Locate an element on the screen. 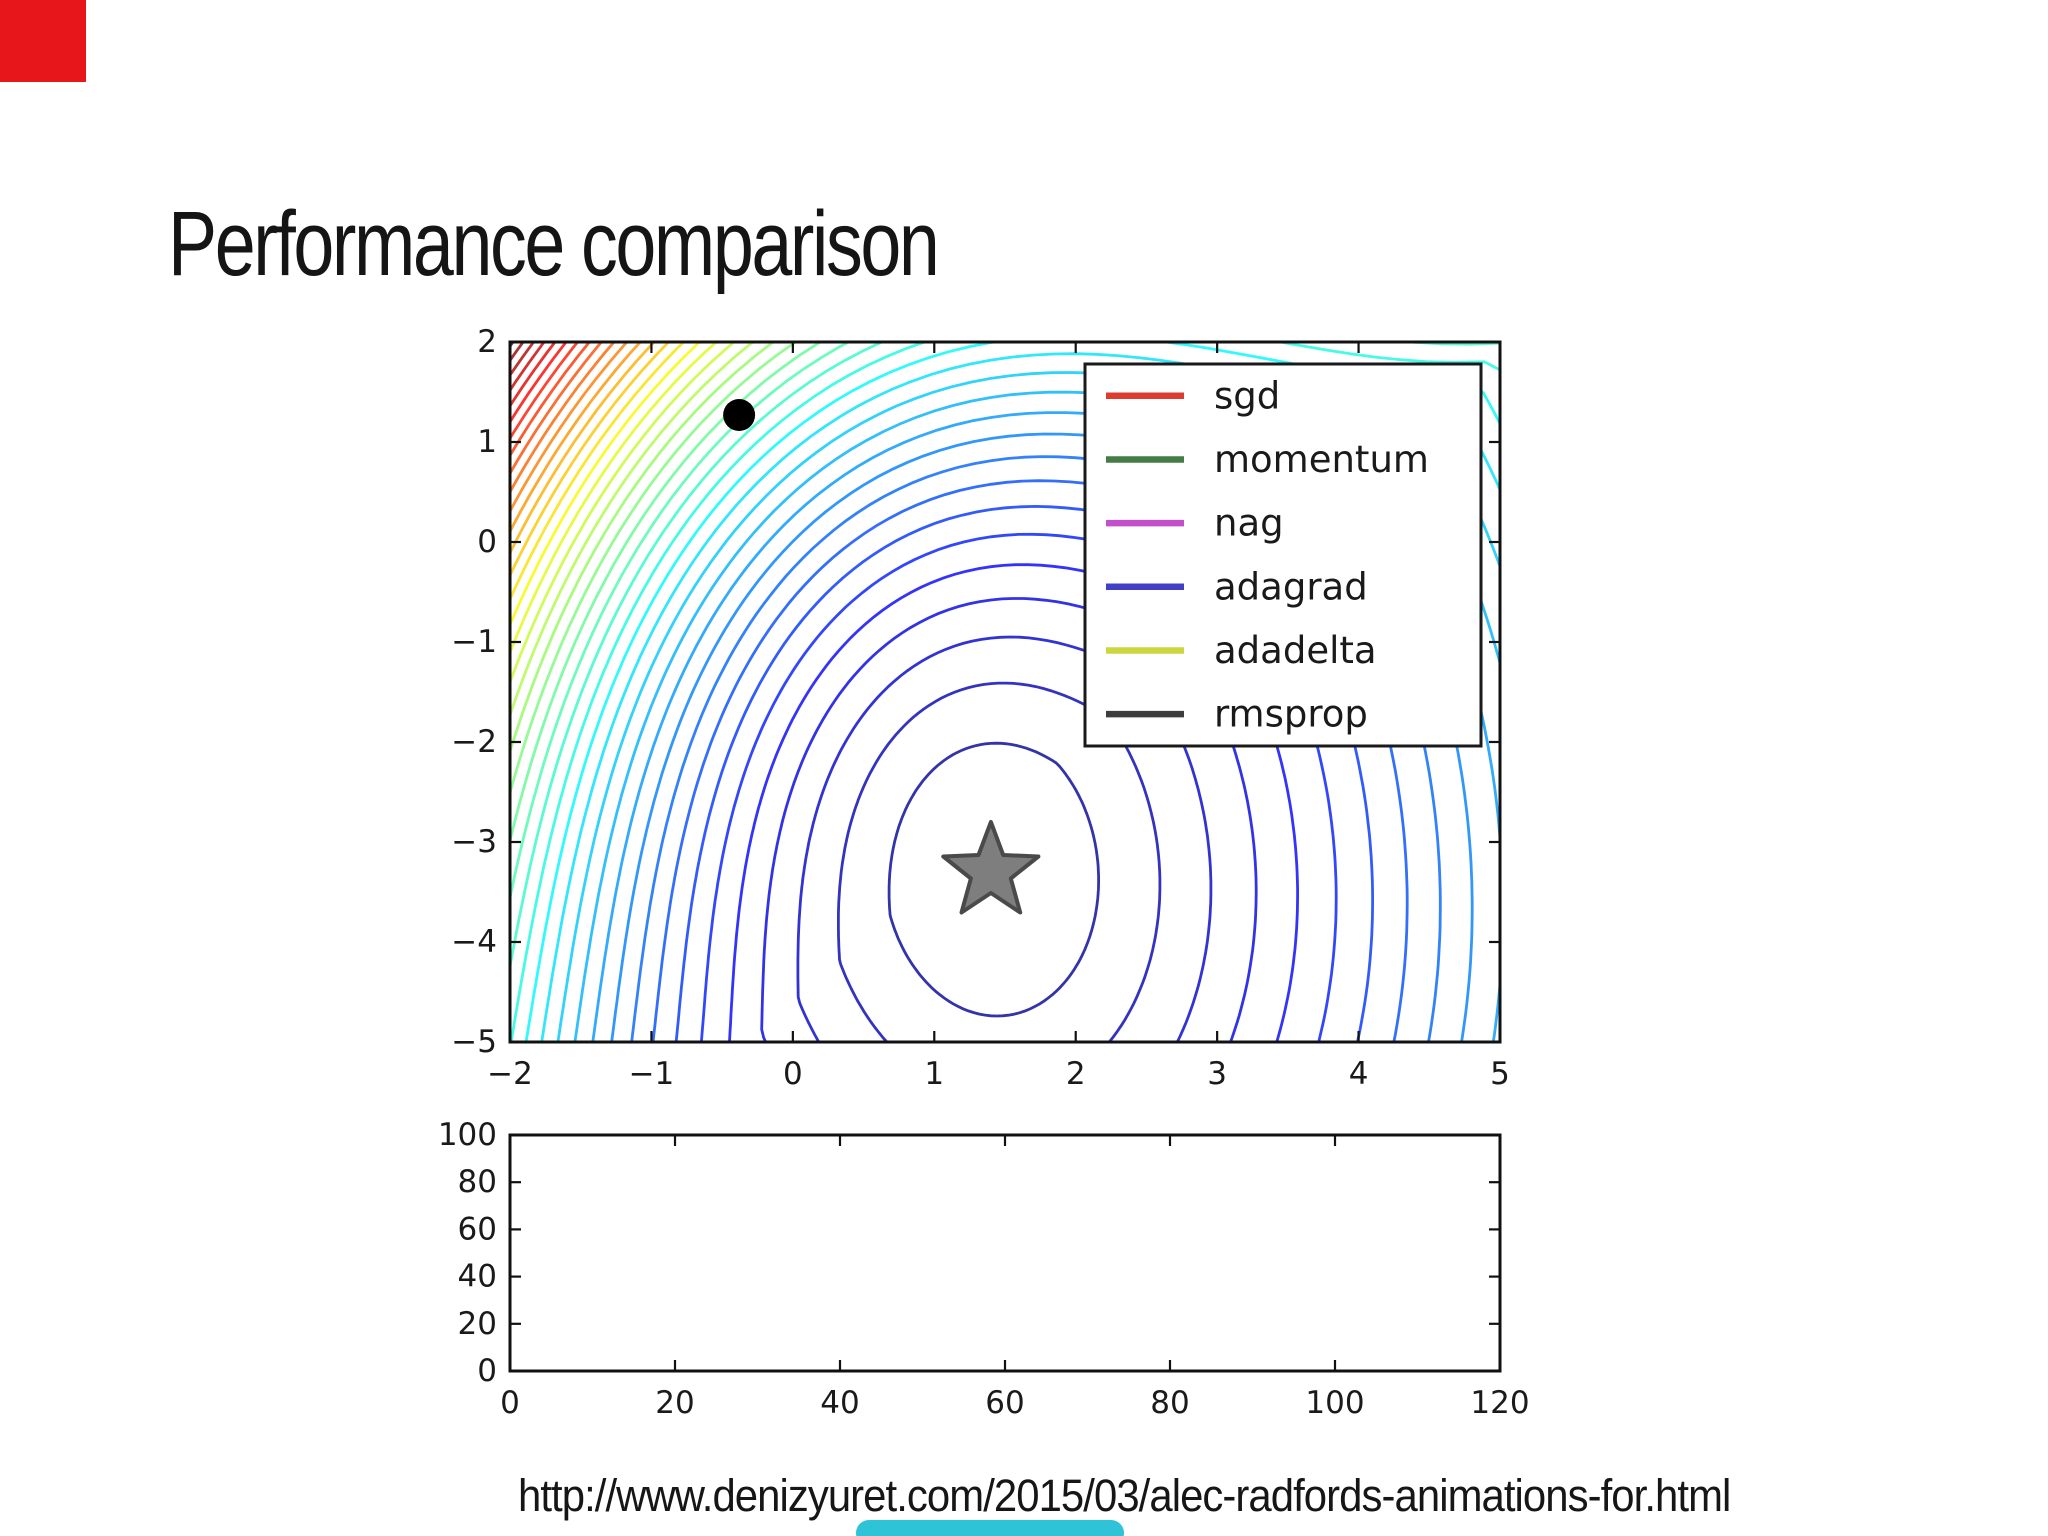  loss-plot-y-tick-label: 0 is located at coordinates (487, 1371).